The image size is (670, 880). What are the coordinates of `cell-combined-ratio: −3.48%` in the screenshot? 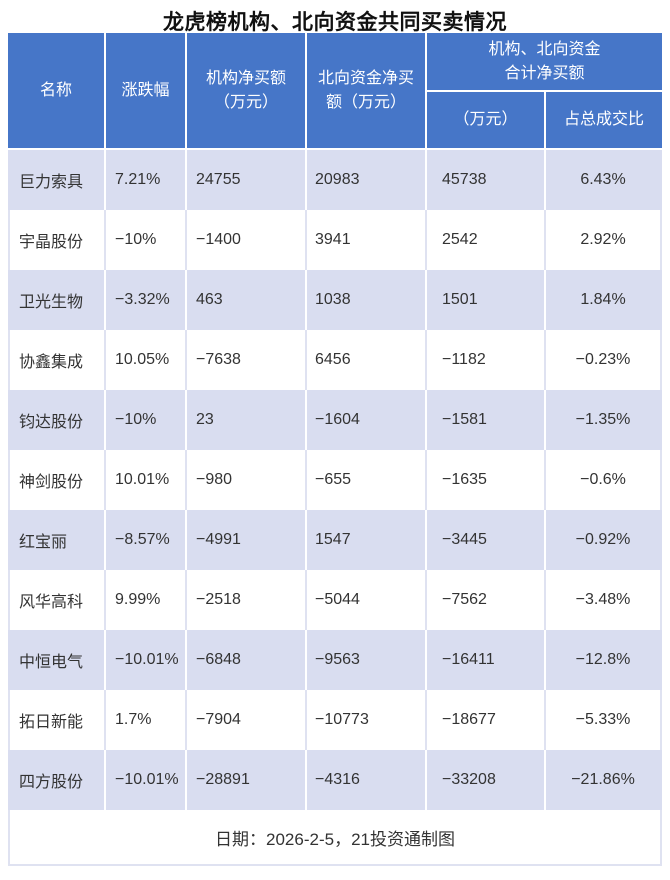 It's located at (604, 600).